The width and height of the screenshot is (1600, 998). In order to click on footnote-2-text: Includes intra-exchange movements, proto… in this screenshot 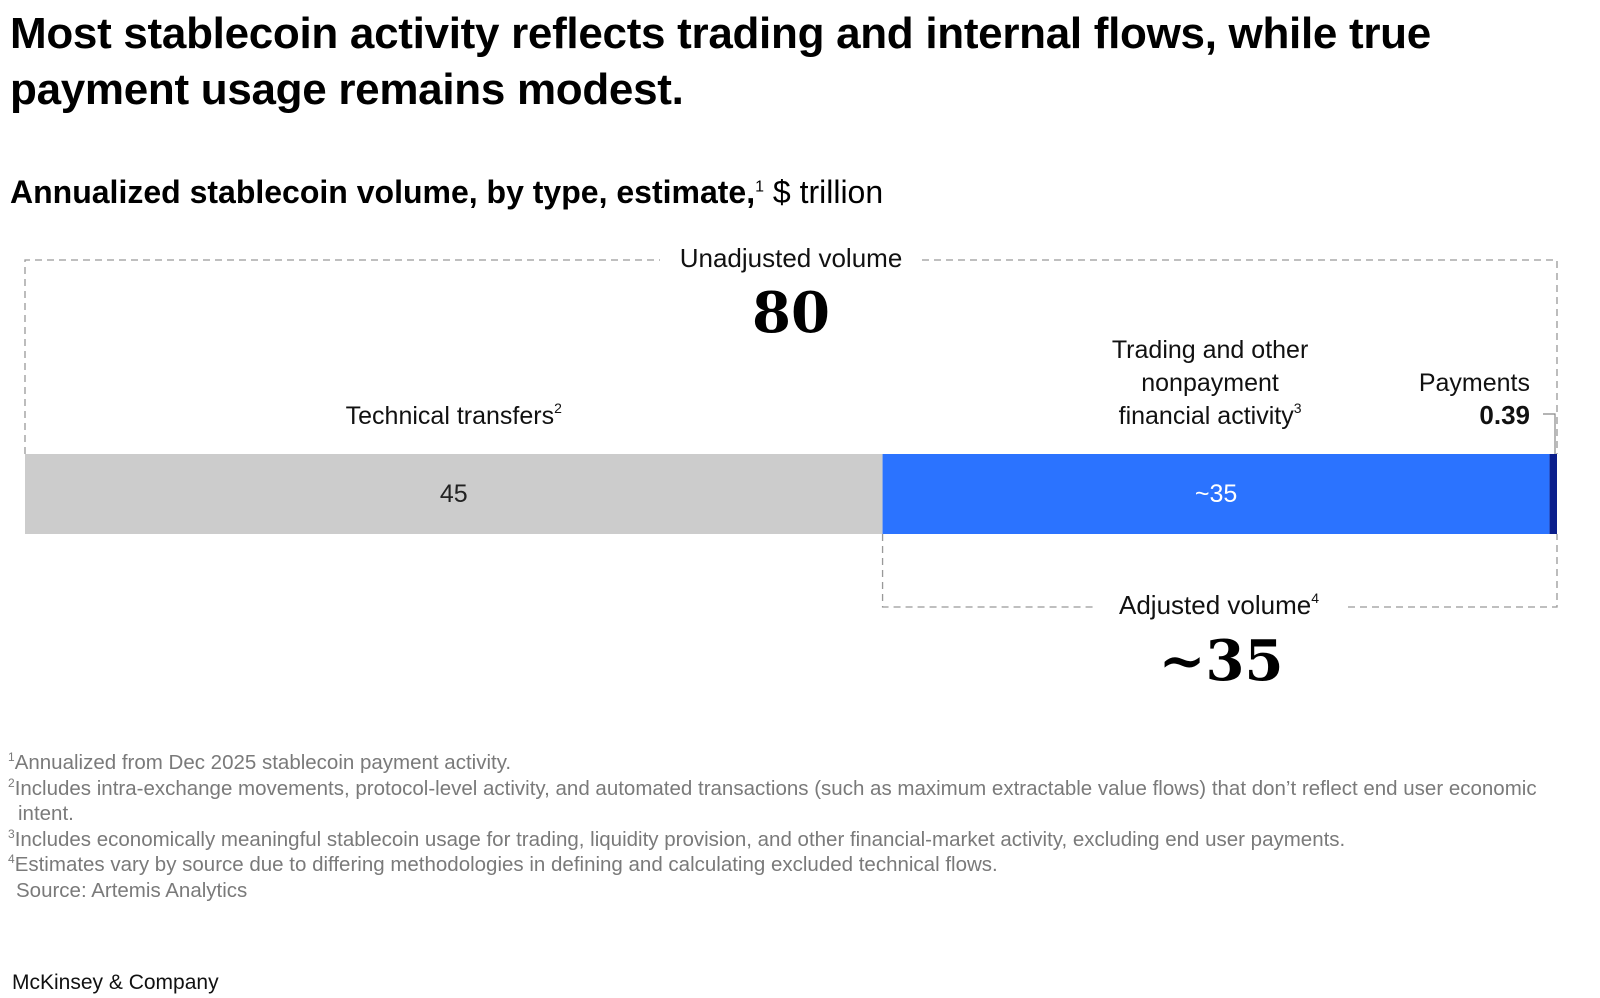, I will do `click(775, 801)`.